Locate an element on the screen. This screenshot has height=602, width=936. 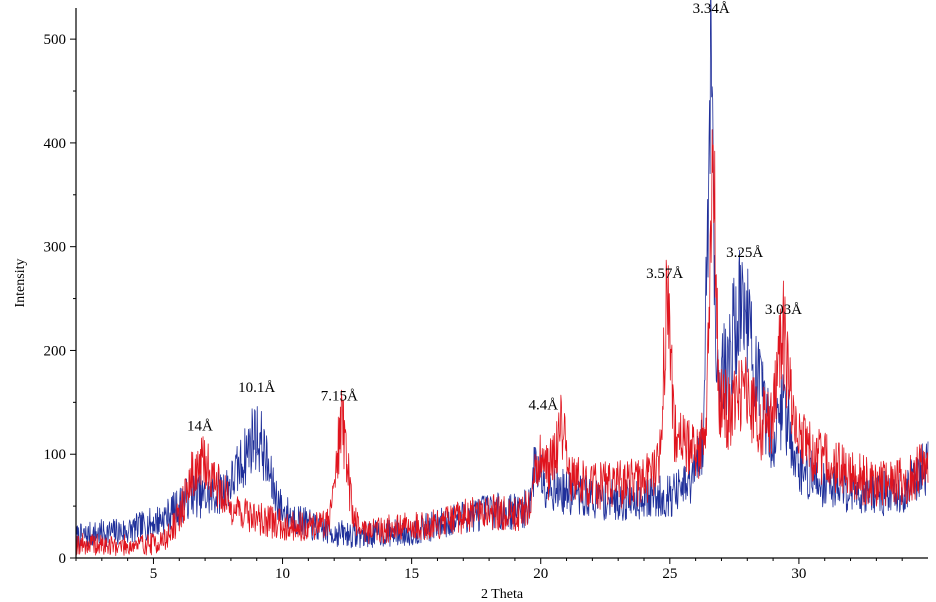
peak-label: 3.25Å is located at coordinates (744, 253).